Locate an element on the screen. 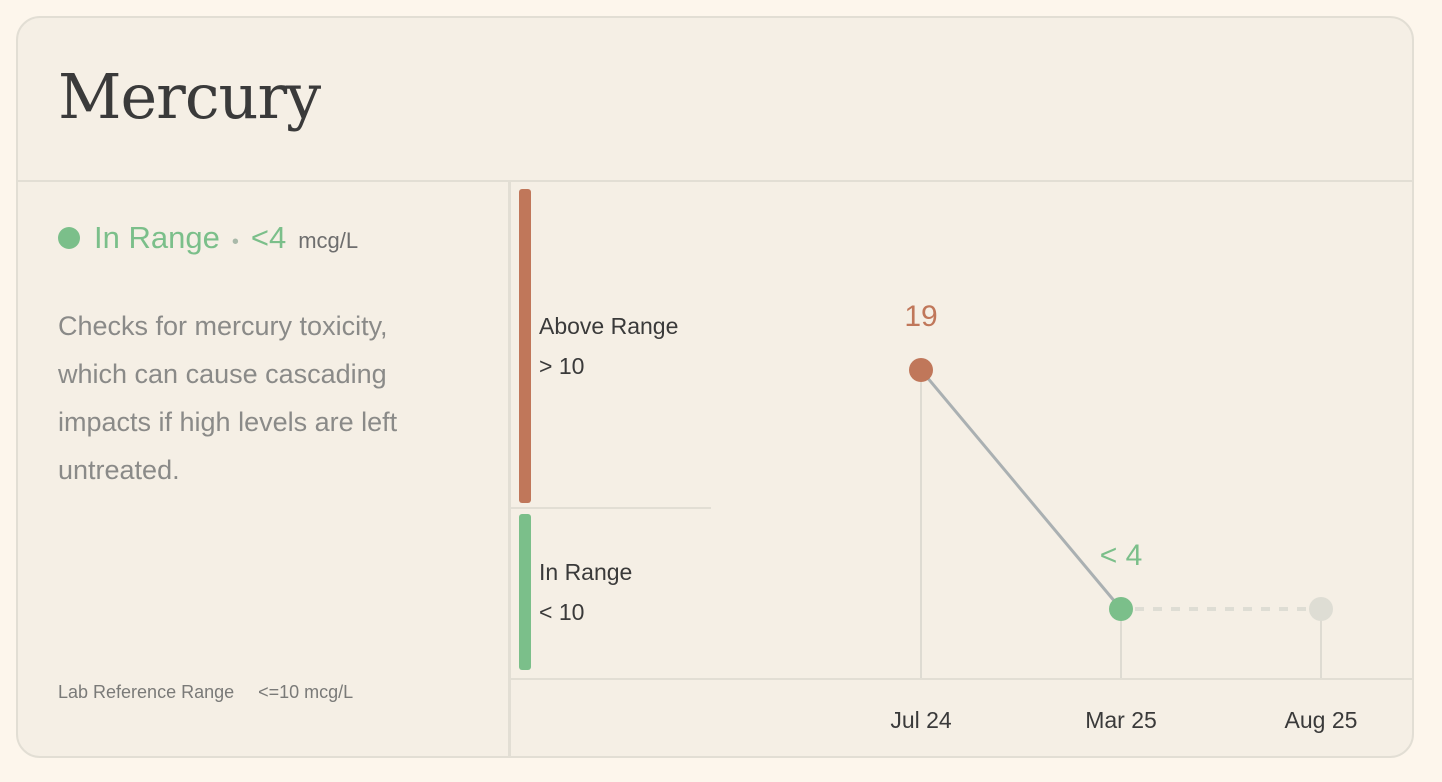  status-value: <4 is located at coordinates (268, 237).